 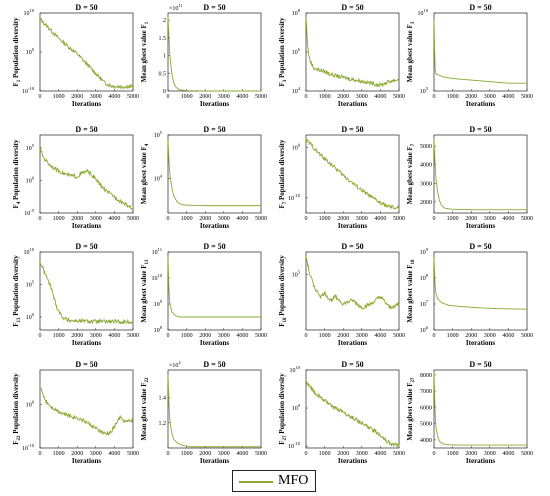 What do you see at coordinates (175, 364) in the screenshot?
I see `y-multiplier: ×10⁴` at bounding box center [175, 364].